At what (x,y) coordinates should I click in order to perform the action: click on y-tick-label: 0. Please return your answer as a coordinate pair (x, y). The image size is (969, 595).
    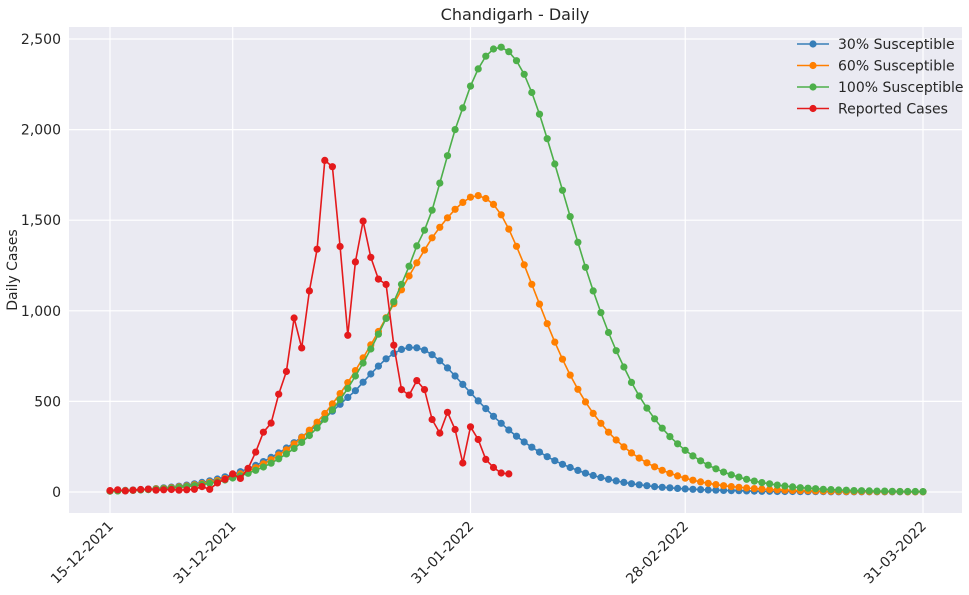
    Looking at the image, I should click on (56, 493).